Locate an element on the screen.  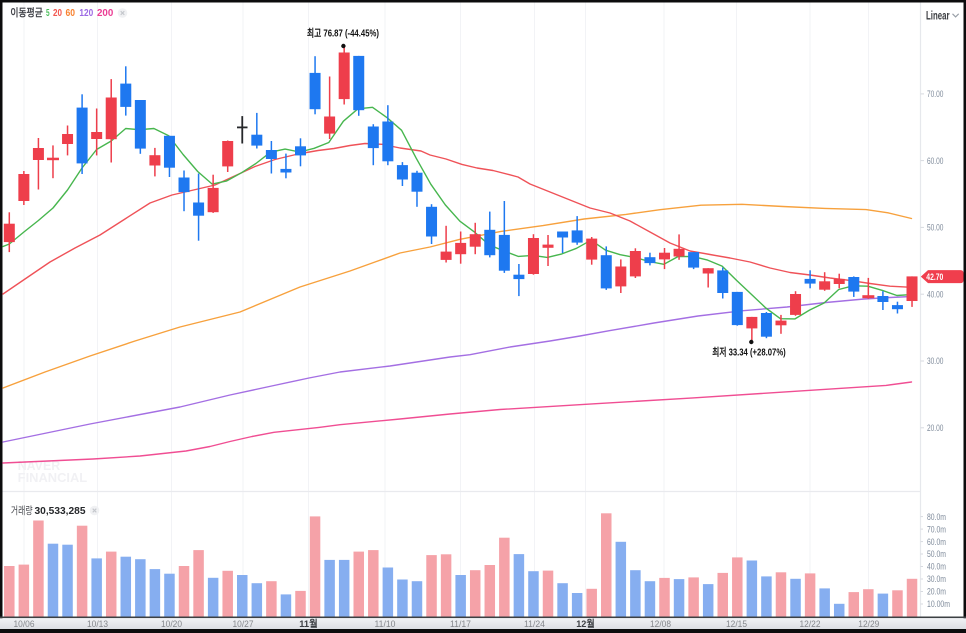
svg-text: 12/22 is located at coordinates (810, 624).